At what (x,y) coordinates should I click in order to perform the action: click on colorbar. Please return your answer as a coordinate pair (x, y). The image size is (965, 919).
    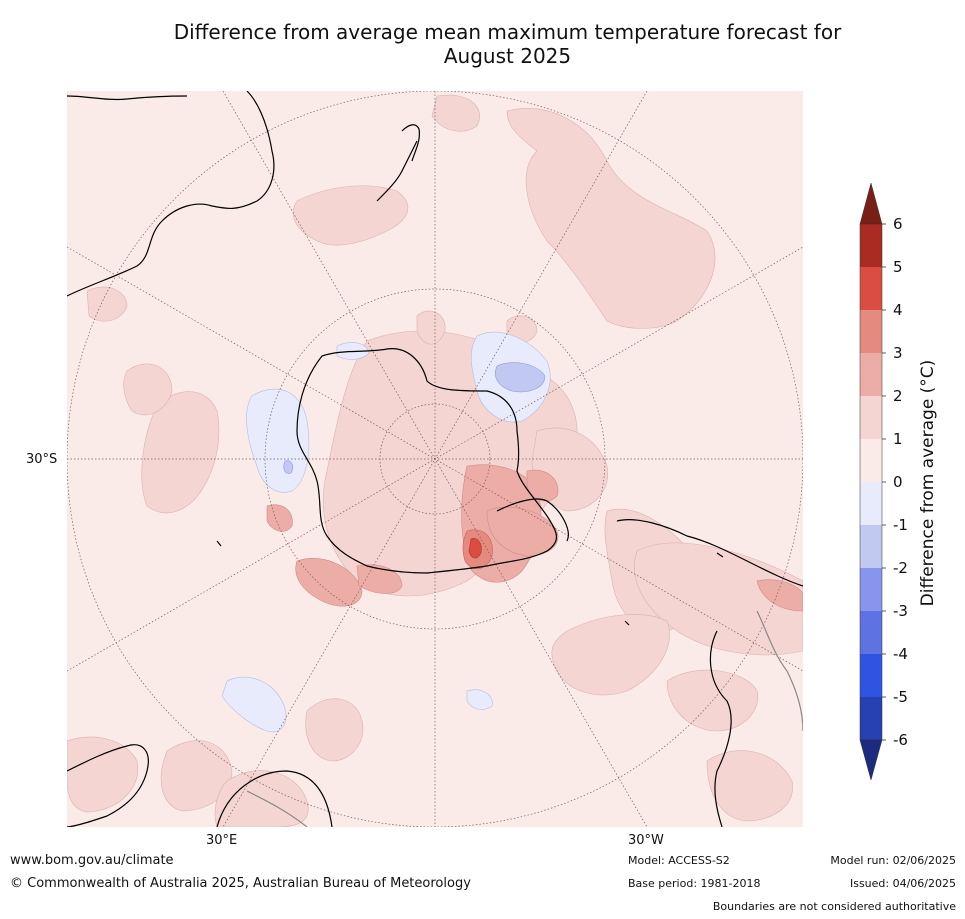
    Looking at the image, I should click on (872, 481).